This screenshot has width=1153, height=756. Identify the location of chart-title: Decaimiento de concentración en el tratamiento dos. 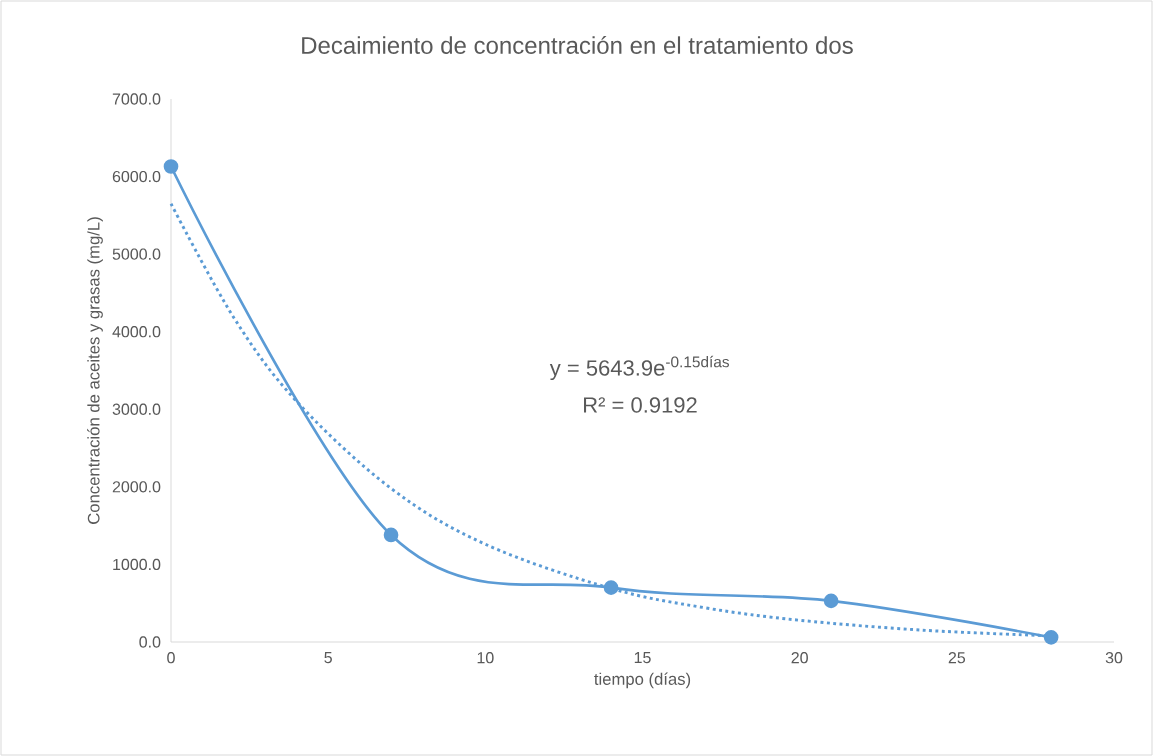
(577, 45).